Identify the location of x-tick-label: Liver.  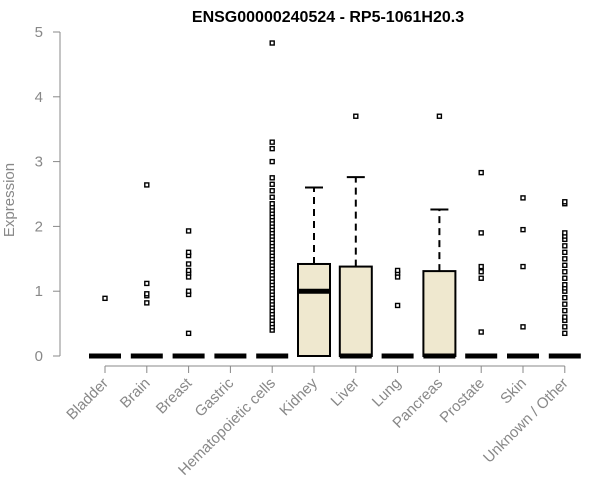
(345, 392).